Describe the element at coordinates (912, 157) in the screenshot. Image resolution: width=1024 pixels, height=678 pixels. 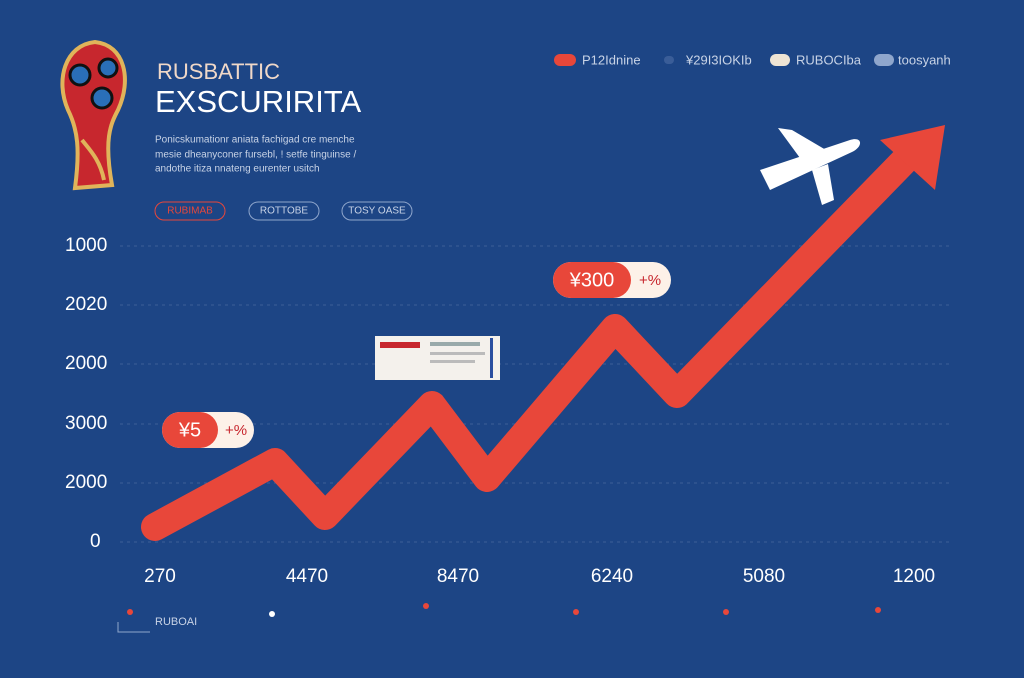
I see `arrow-head` at that location.